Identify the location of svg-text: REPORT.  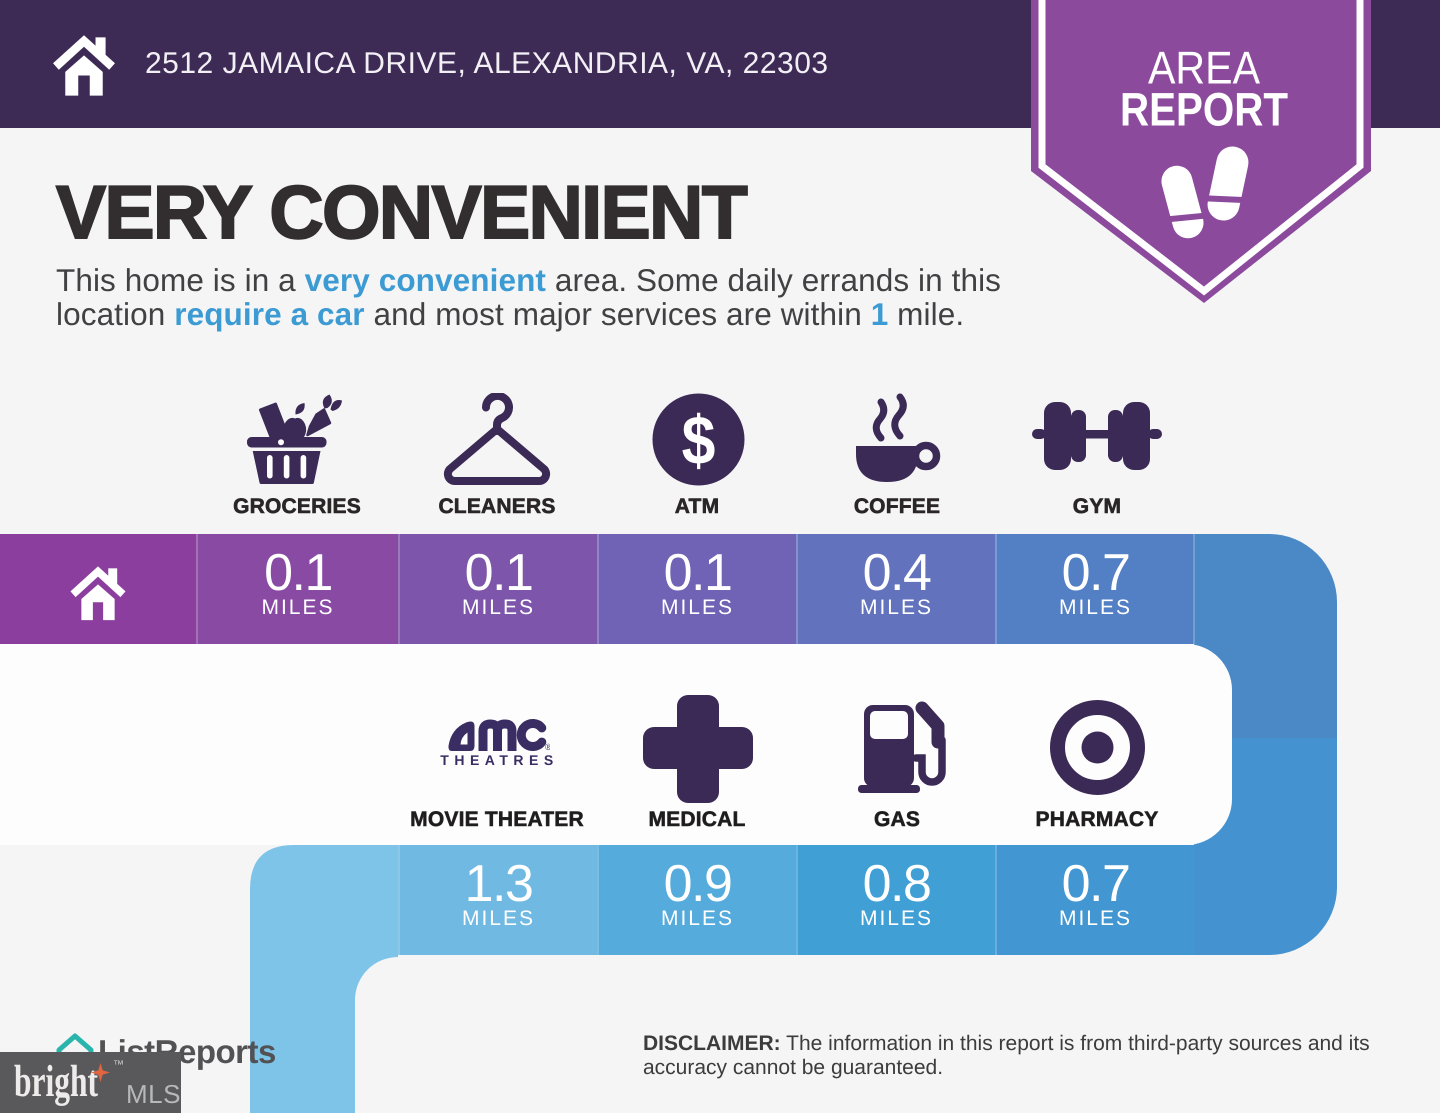
(1204, 109).